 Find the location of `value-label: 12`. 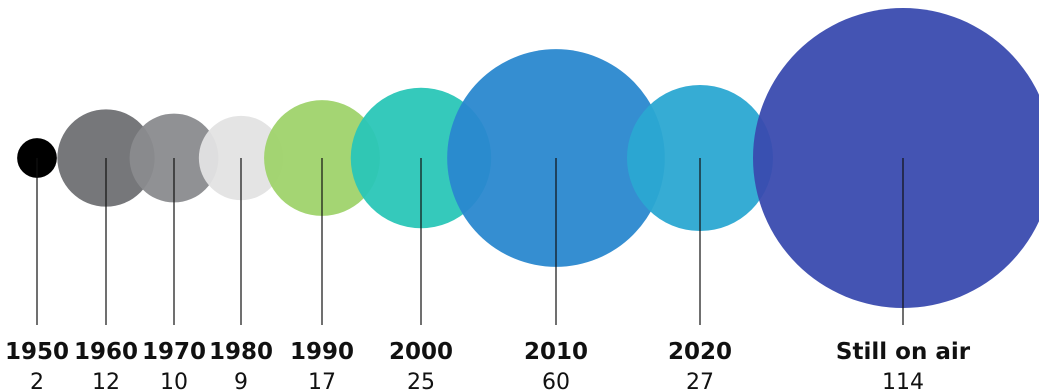

value-label: 12 is located at coordinates (106, 381).